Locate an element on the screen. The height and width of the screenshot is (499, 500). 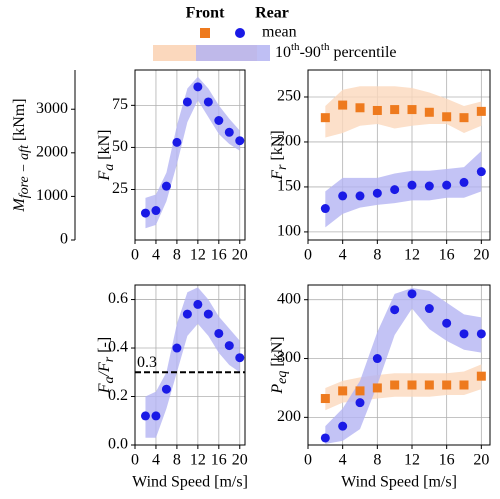
legend-text: 10 is located at coordinates (283, 52).